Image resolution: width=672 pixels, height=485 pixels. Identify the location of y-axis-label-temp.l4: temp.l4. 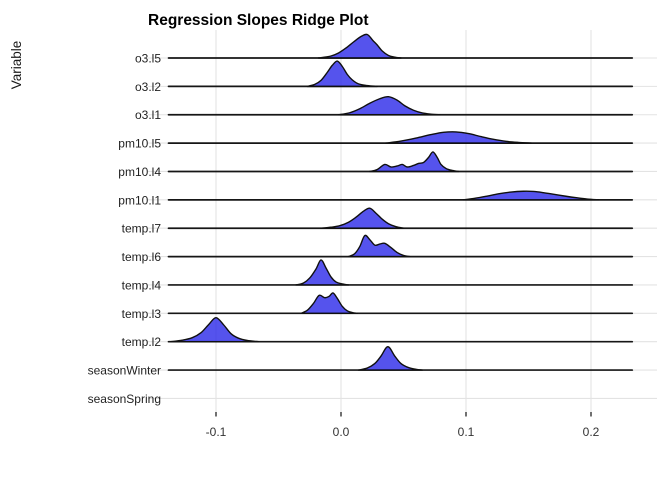
(142, 285).